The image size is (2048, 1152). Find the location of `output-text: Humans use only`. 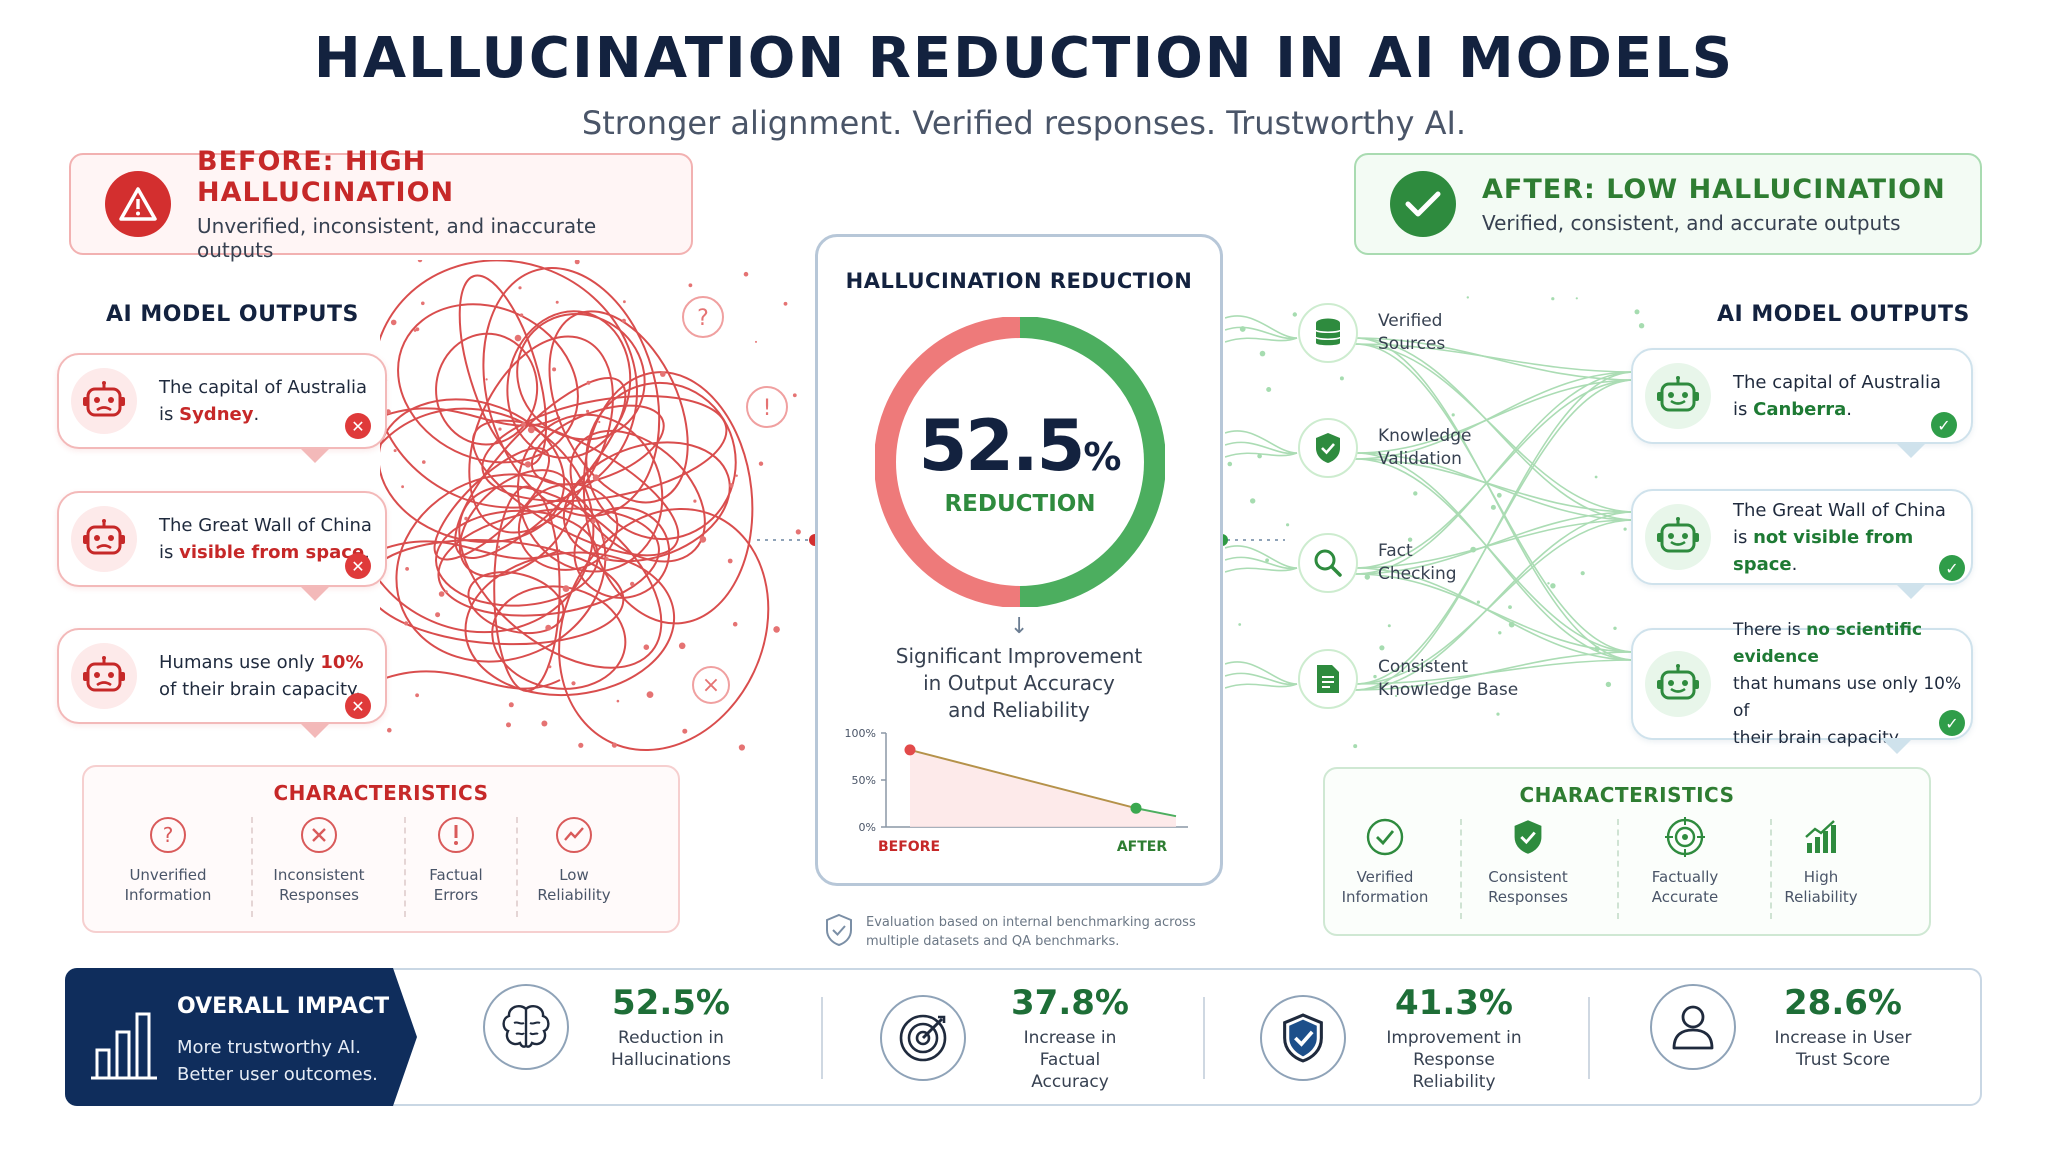

output-text: Humans use only is located at coordinates (240, 662).